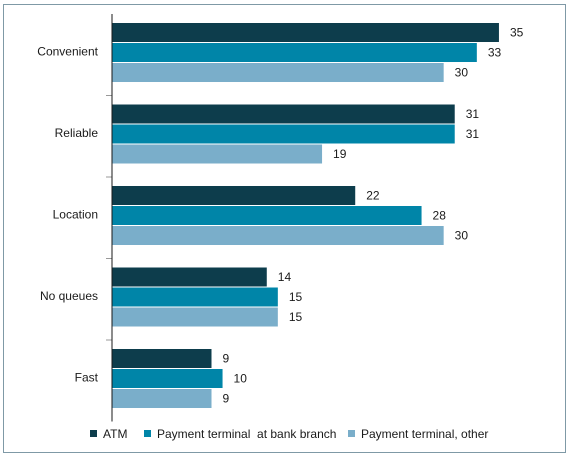 The height and width of the screenshot is (458, 571). I want to click on value-label: 10, so click(241, 379).